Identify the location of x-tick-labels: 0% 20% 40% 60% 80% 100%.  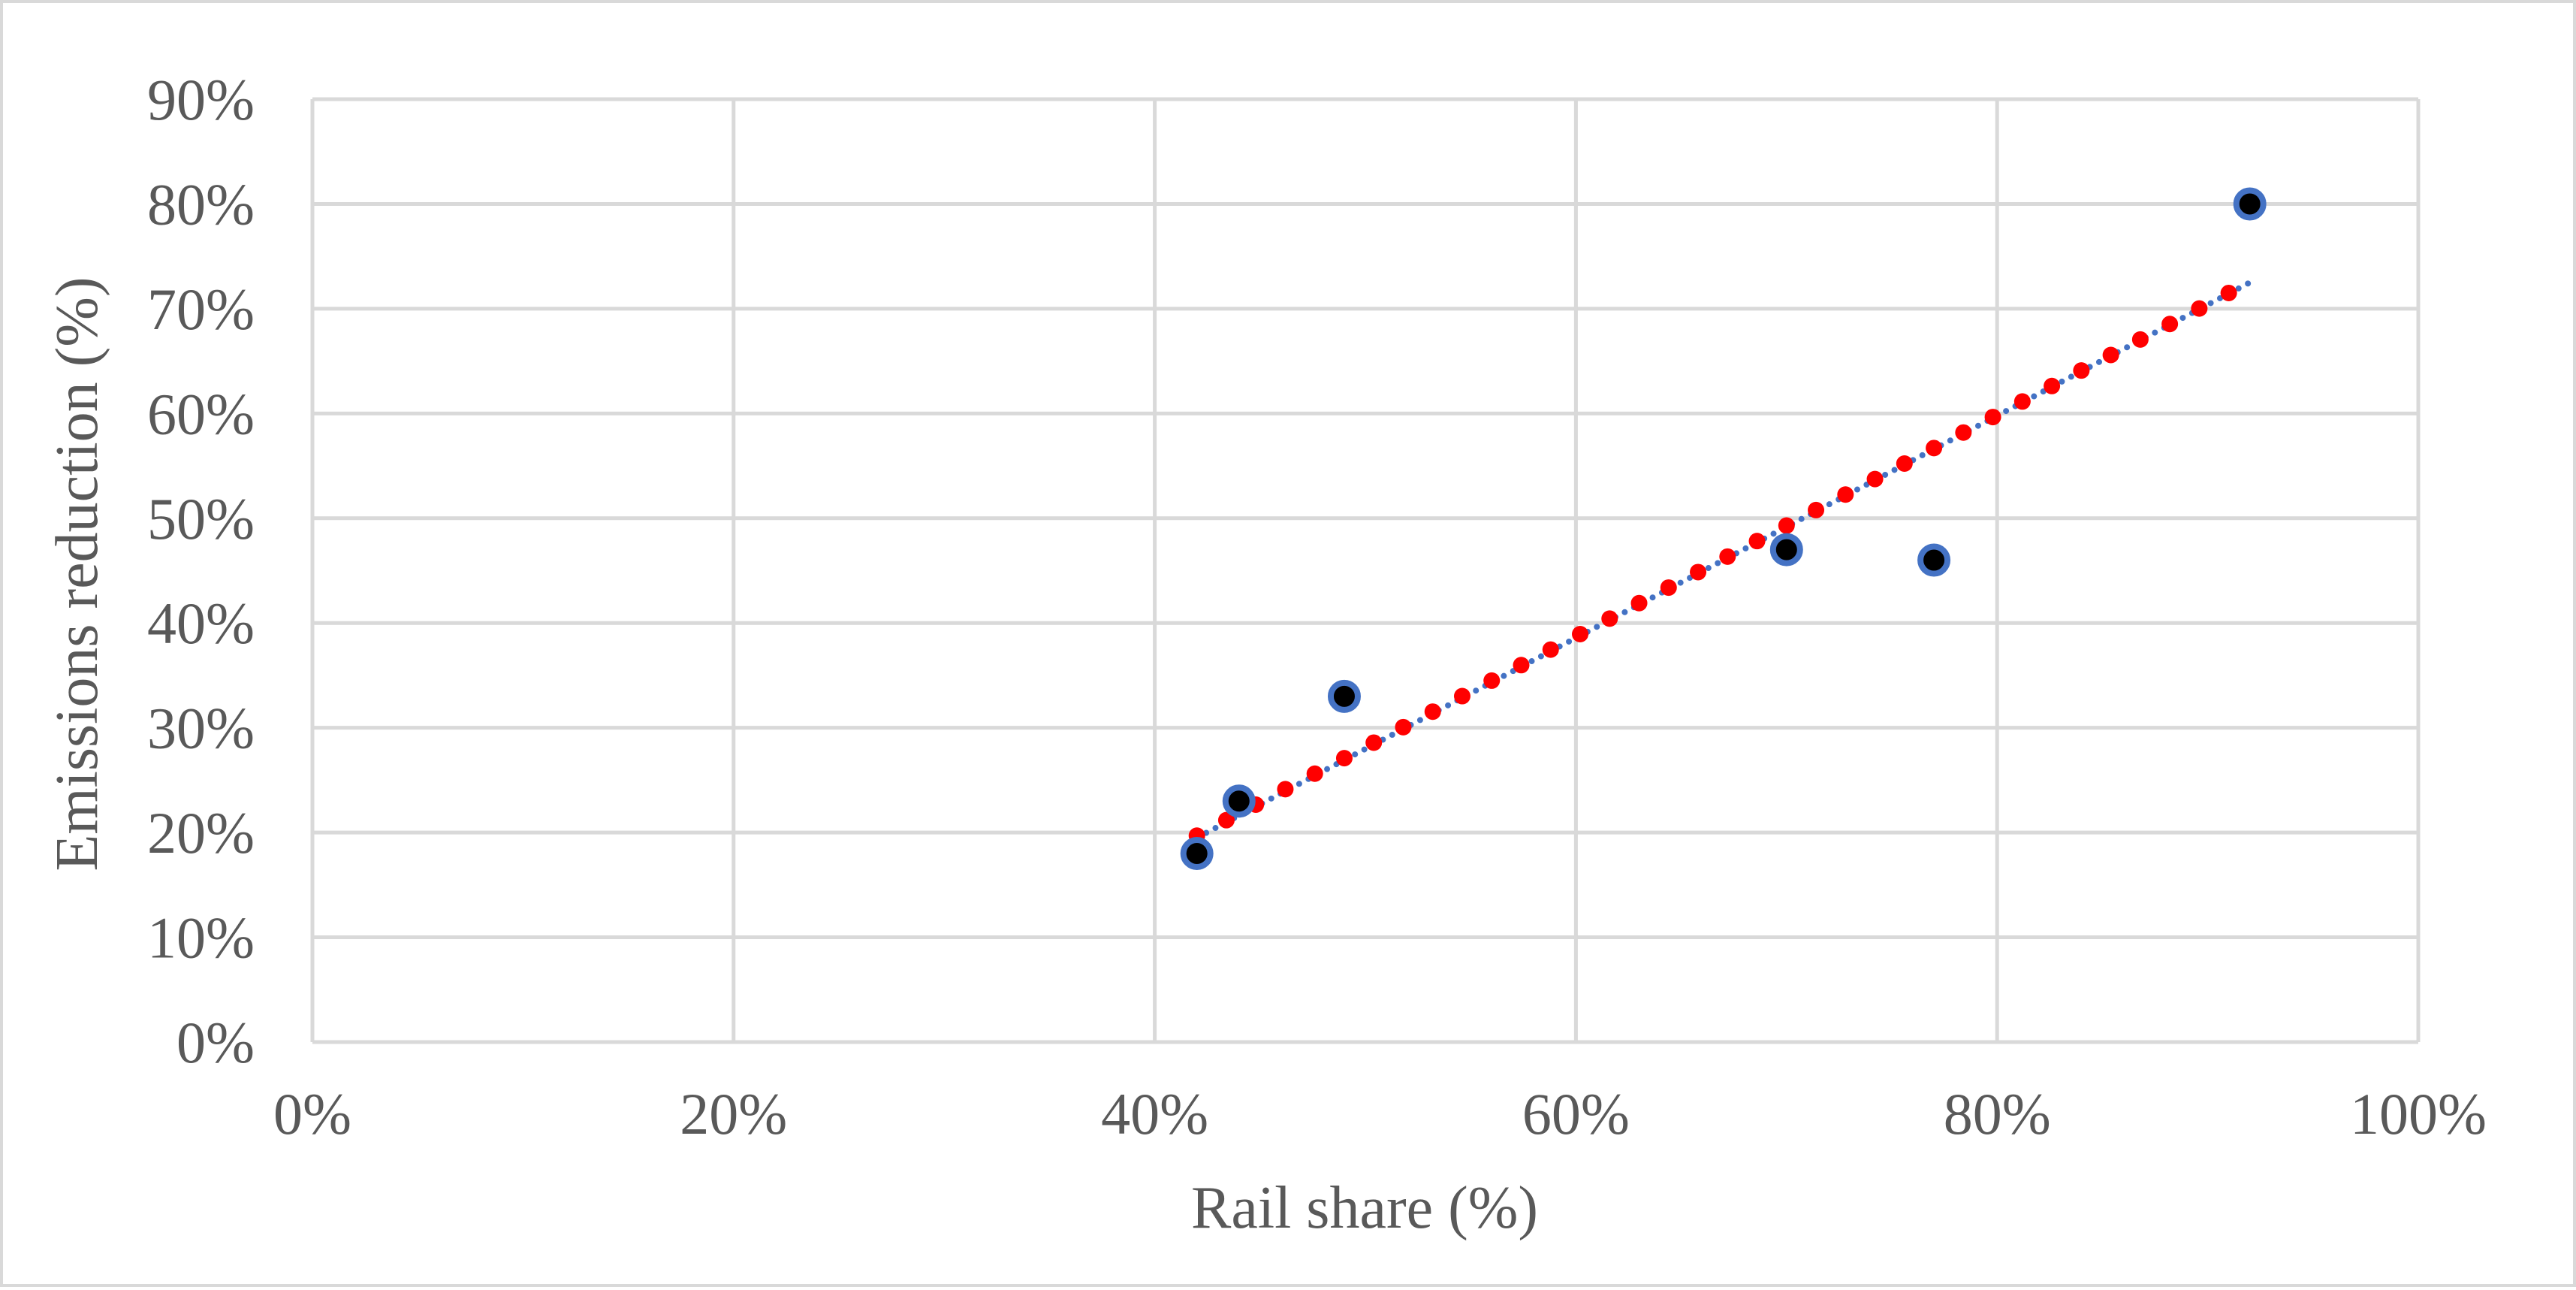
(1380, 1113).